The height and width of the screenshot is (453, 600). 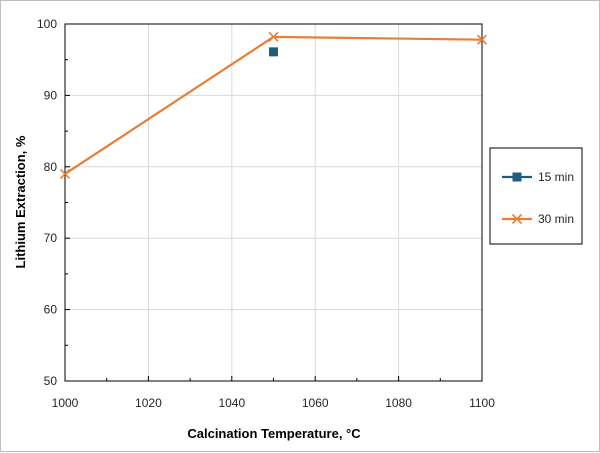 I want to click on x-tick-label: 1080, so click(x=398, y=403).